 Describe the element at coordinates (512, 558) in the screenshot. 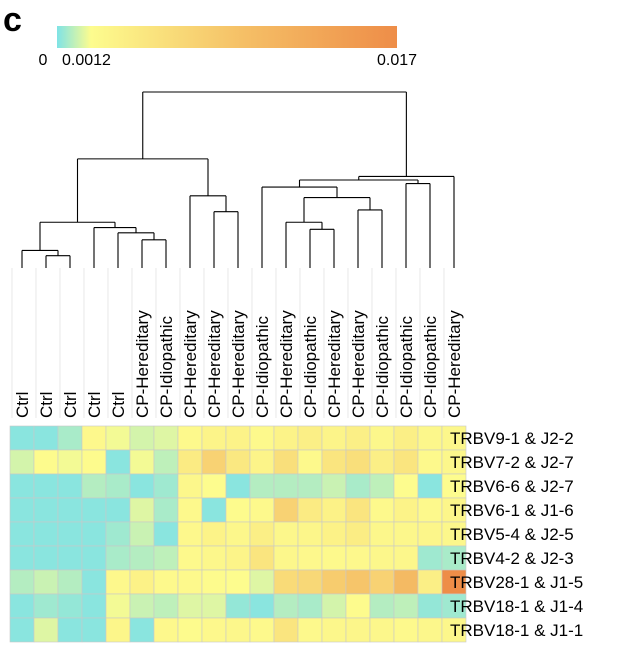

I see `row-label: TRBV4-2 & J2-3` at that location.